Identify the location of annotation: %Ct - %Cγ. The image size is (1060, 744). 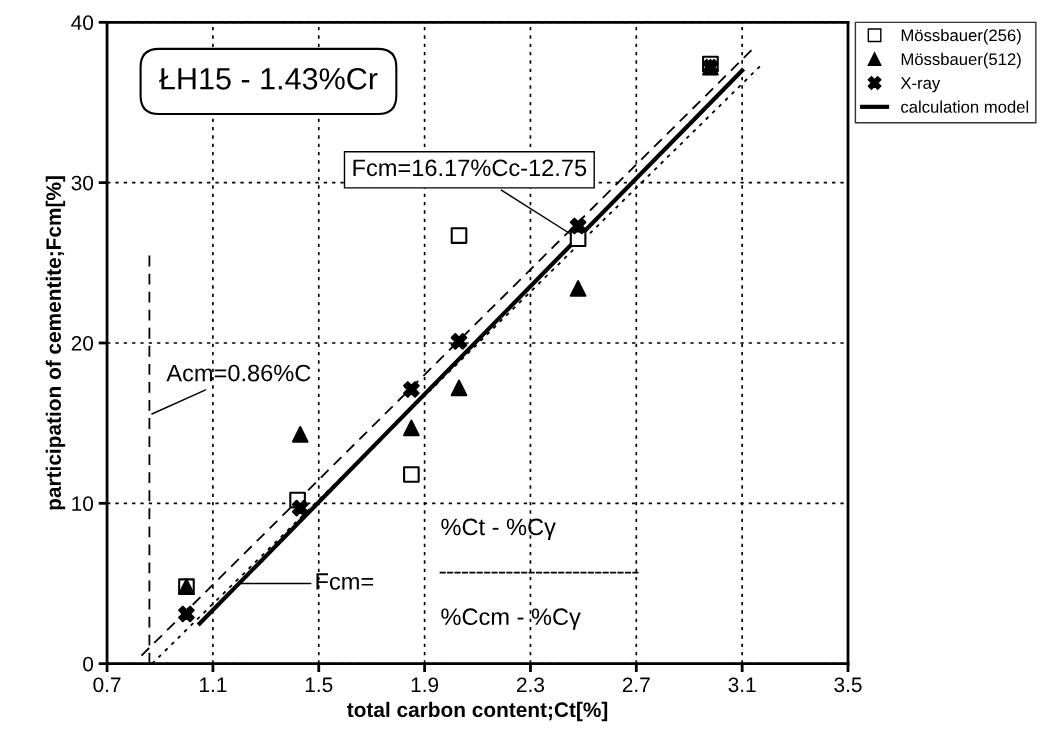
(498, 529).